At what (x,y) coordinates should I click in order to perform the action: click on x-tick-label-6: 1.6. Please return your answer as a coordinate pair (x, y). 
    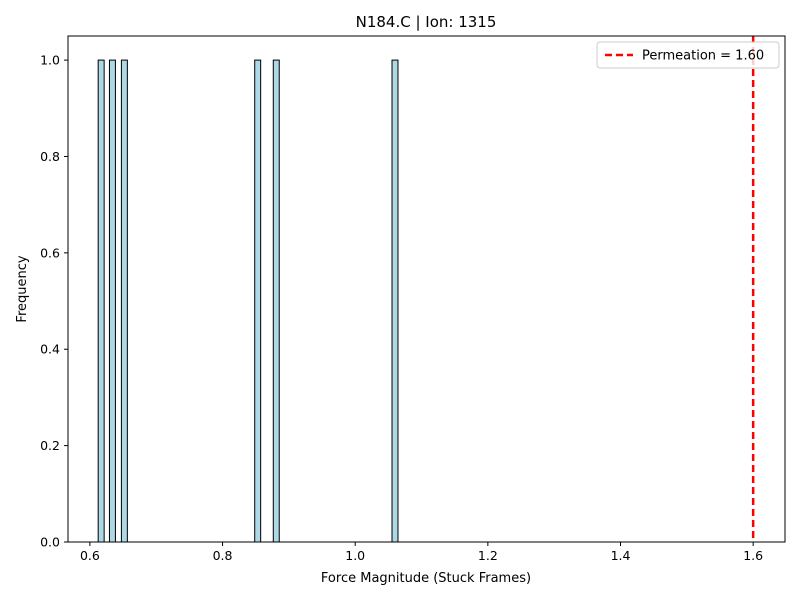
    Looking at the image, I should click on (753, 555).